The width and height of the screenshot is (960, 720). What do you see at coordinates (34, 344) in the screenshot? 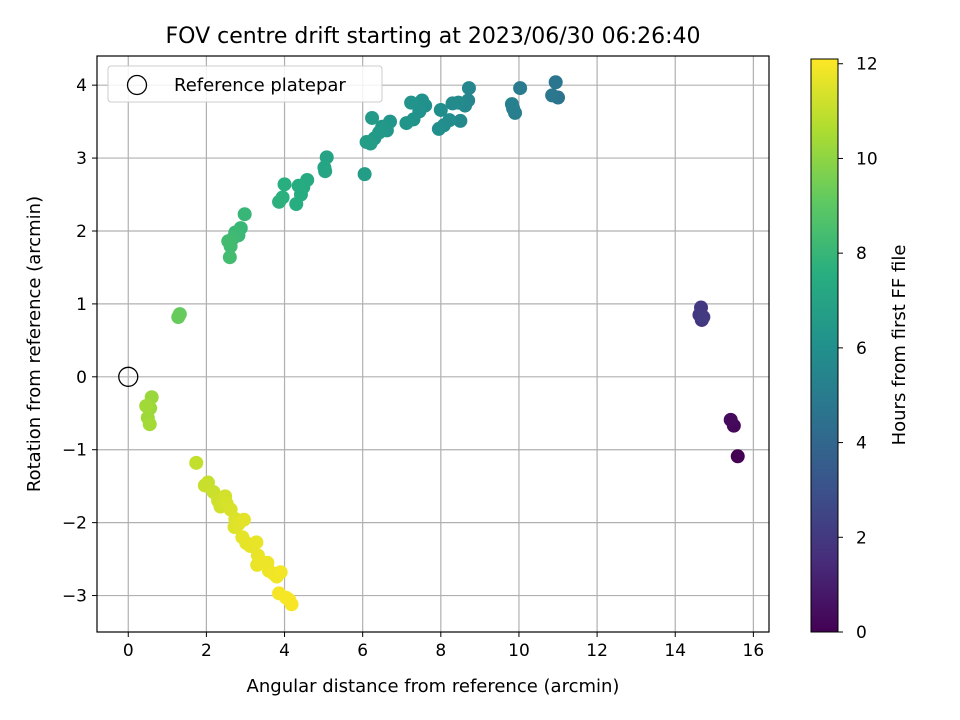
I see `y-axis-label: Rotation from reference (arcmin)` at bounding box center [34, 344].